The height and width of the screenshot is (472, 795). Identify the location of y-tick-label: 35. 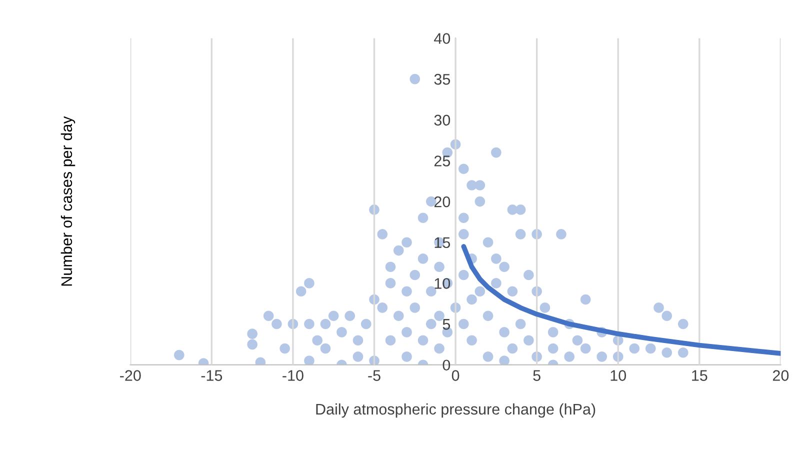
(442, 79).